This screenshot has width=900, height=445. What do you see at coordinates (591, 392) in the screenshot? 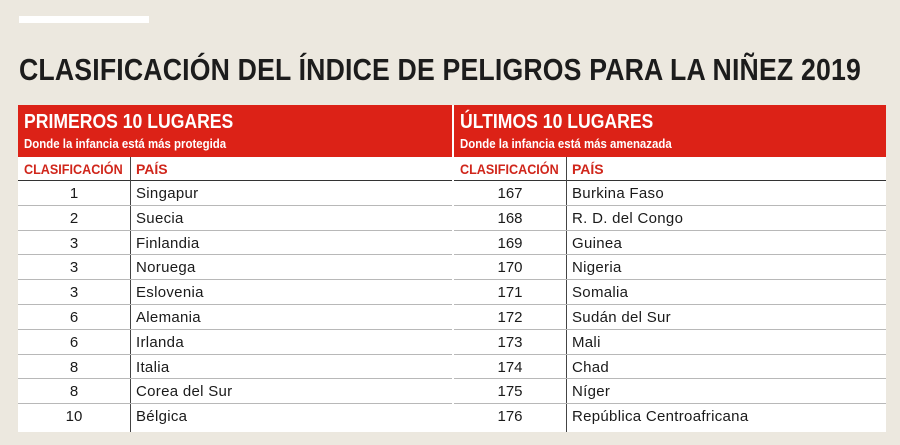
I see `country-cell: Níger` at bounding box center [591, 392].